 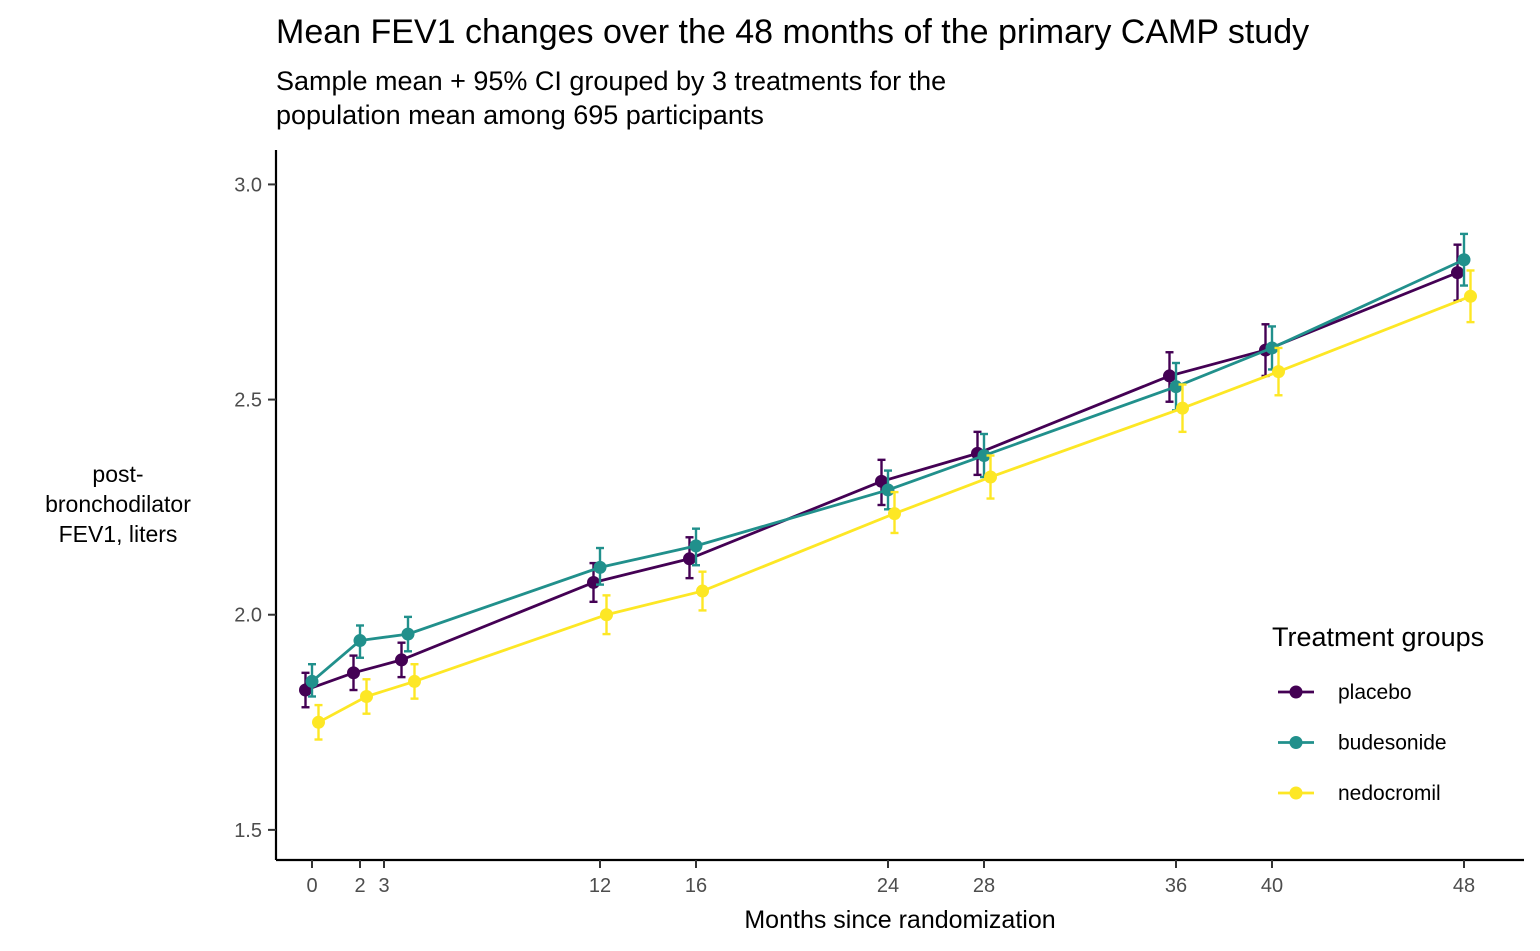 What do you see at coordinates (118, 534) in the screenshot?
I see `y-axis-label-line-3: FEV1, liters` at bounding box center [118, 534].